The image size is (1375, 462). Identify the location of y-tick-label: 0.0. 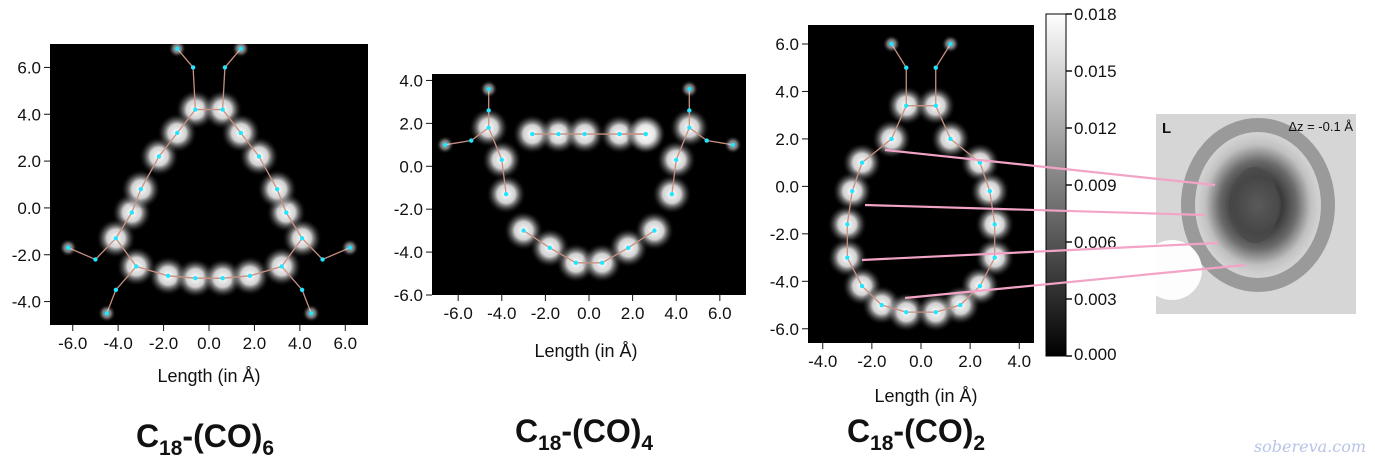
(29, 208).